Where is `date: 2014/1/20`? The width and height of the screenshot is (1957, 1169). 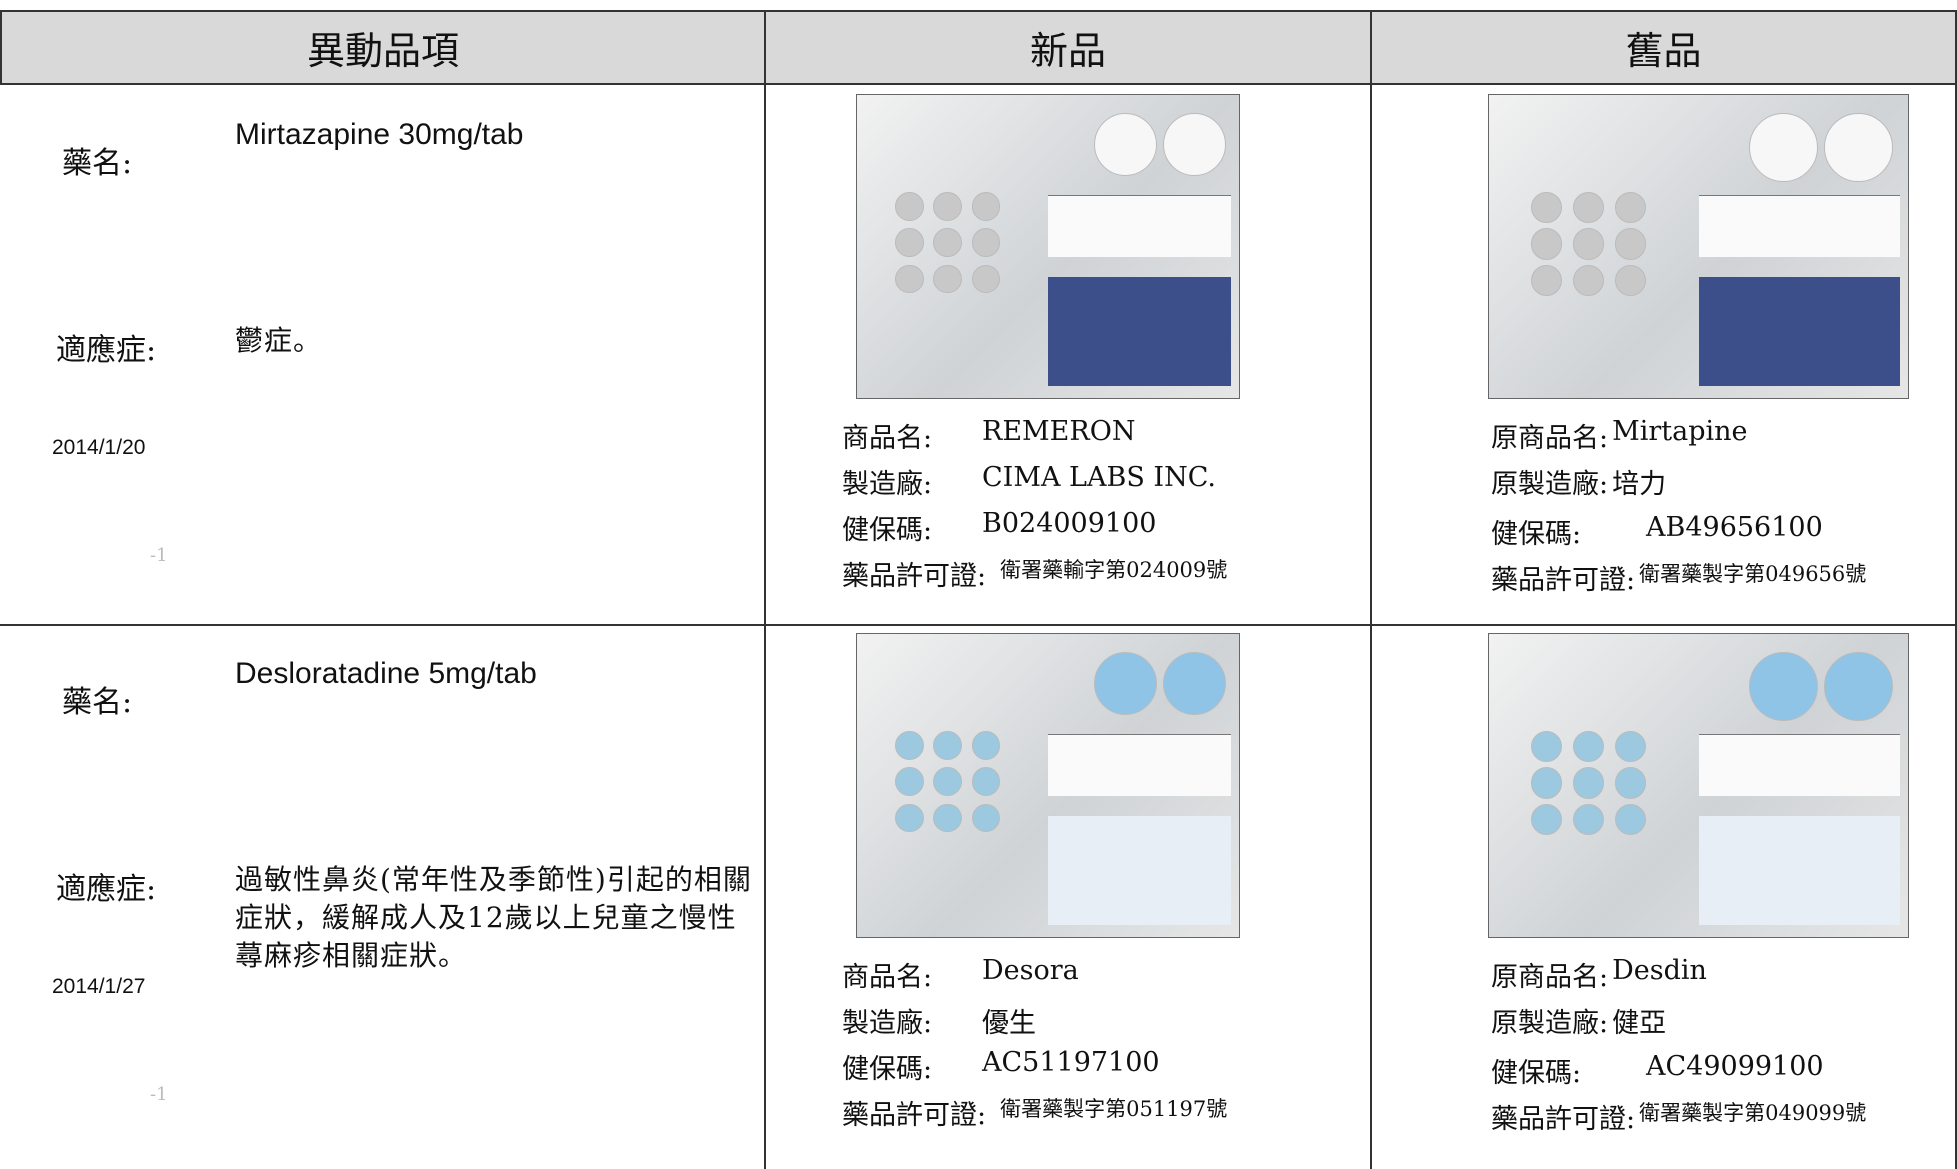 date: 2014/1/20 is located at coordinates (99, 447).